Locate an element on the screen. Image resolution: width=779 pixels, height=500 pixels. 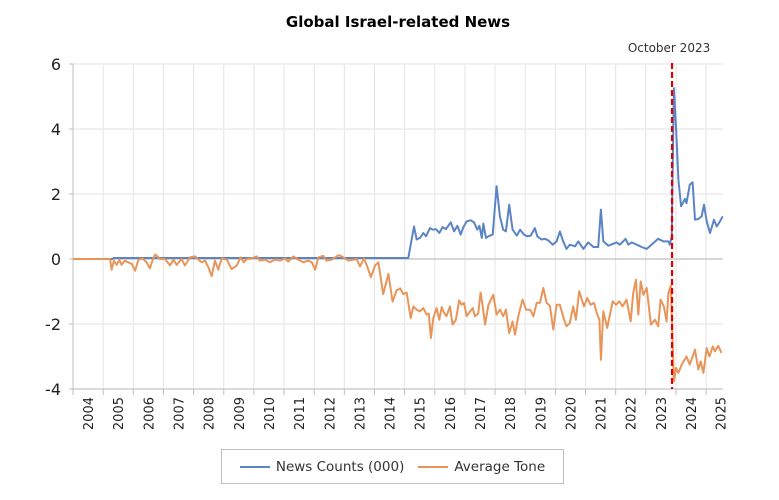
y-tick-label: 0 is located at coordinates (56, 259).